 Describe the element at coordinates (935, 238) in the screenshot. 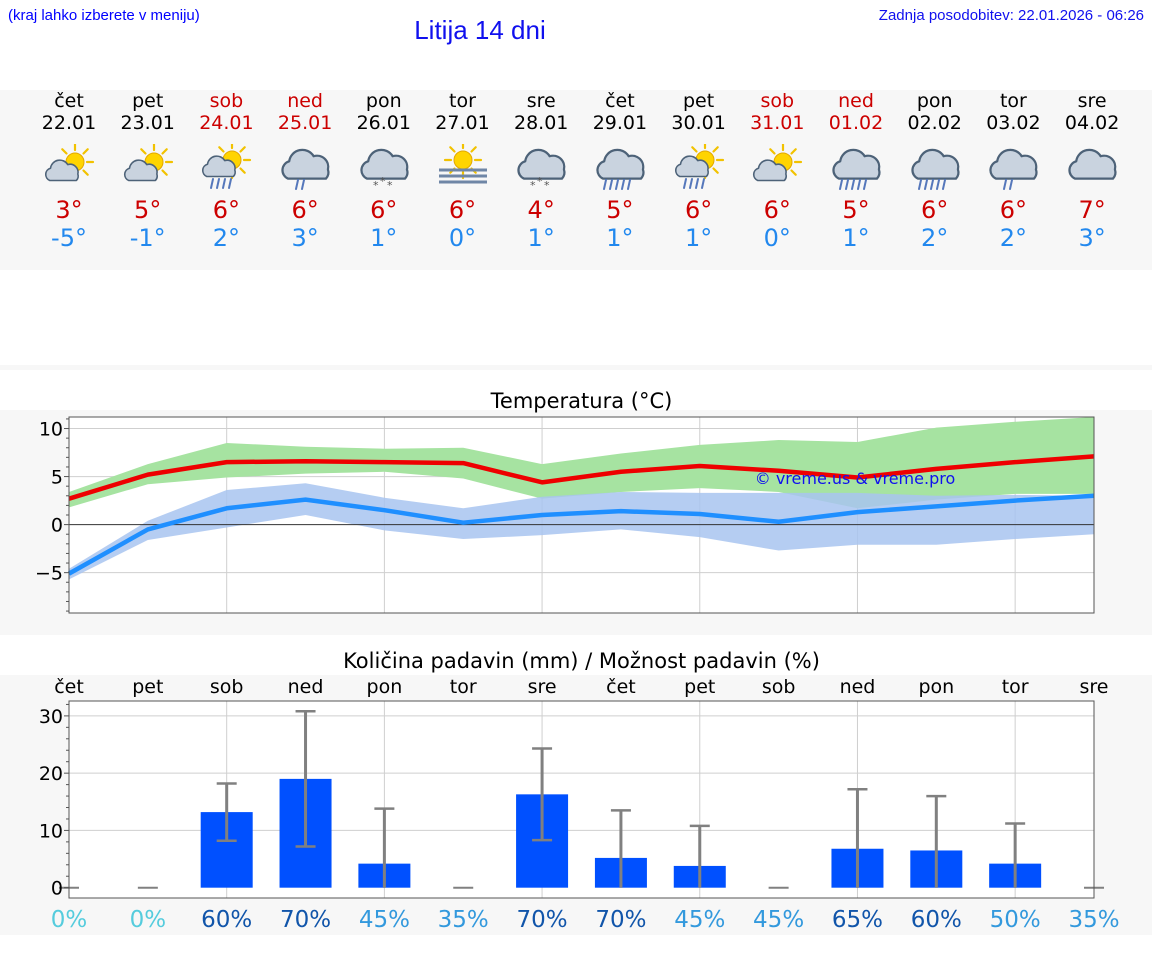

I see `min-temp: 2°` at that location.